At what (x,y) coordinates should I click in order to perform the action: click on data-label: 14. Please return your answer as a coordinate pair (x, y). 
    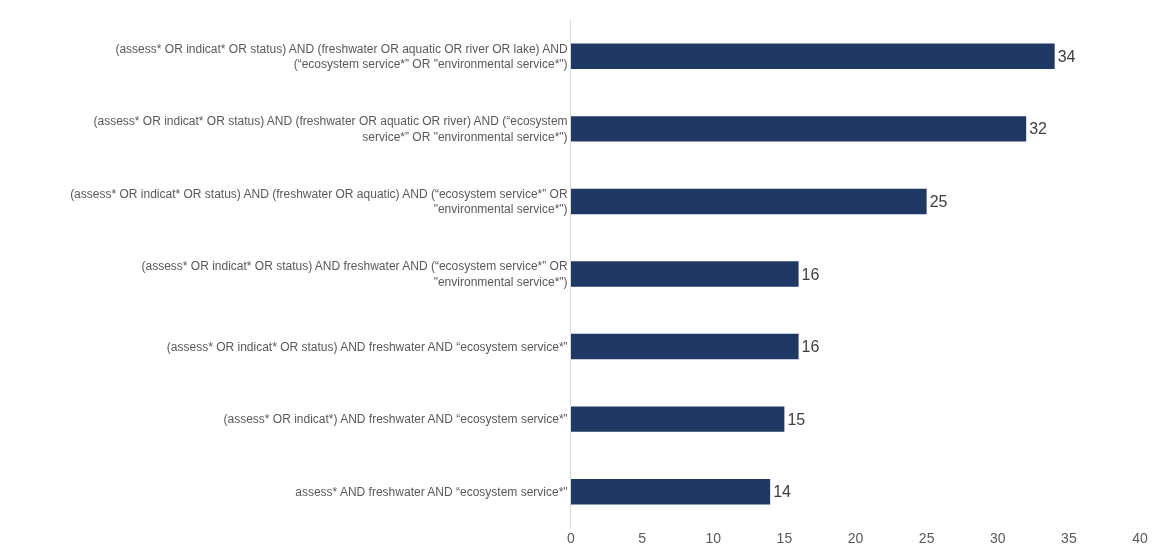
    Looking at the image, I should click on (782, 492).